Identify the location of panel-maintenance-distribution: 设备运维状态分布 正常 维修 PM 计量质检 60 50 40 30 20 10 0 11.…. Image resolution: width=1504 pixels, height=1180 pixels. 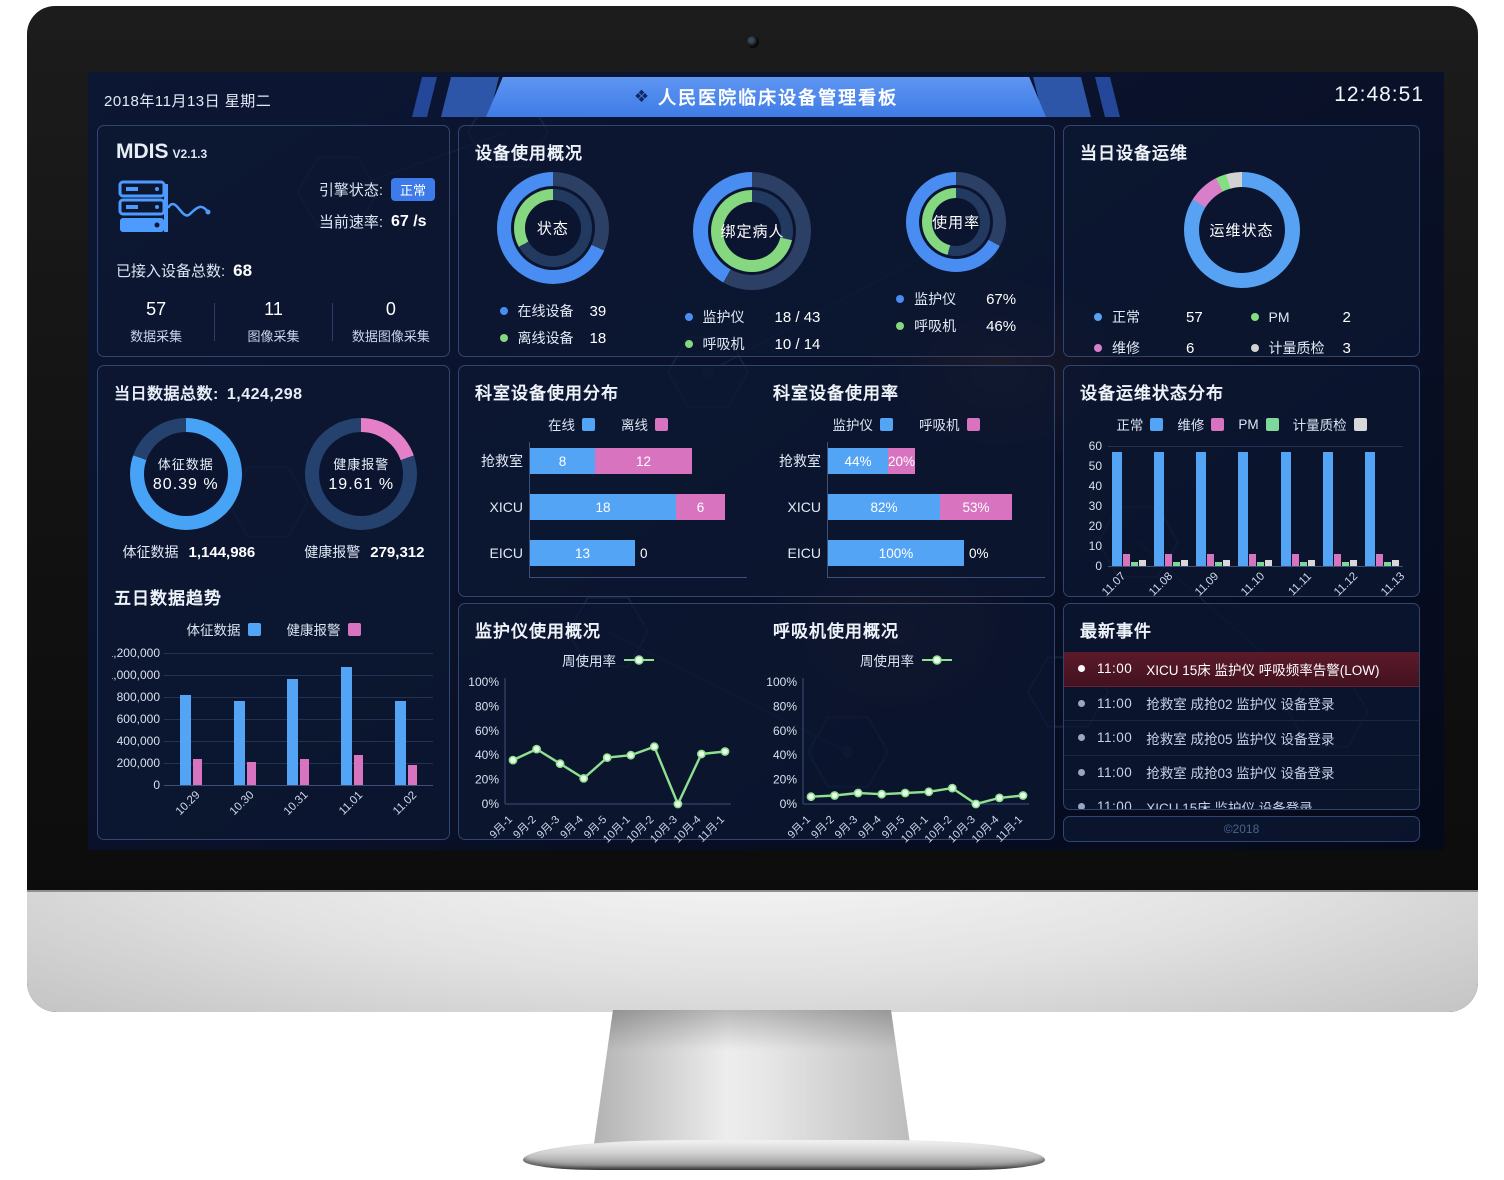
(1241, 482).